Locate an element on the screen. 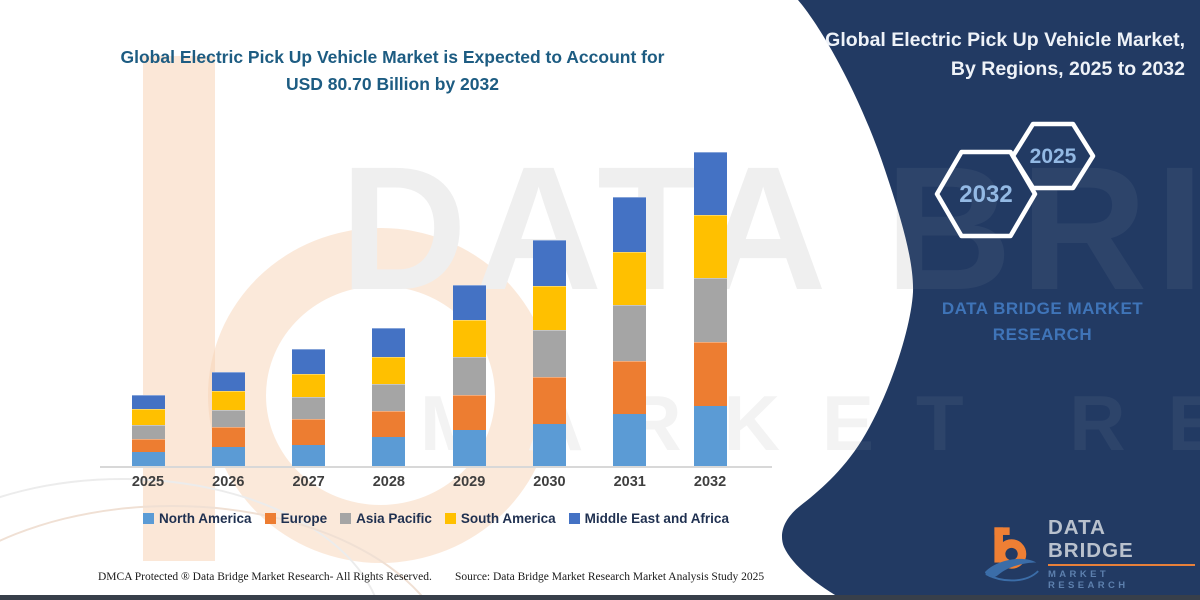 This screenshot has width=1200, height=600. legend-label: North America is located at coordinates (205, 518).